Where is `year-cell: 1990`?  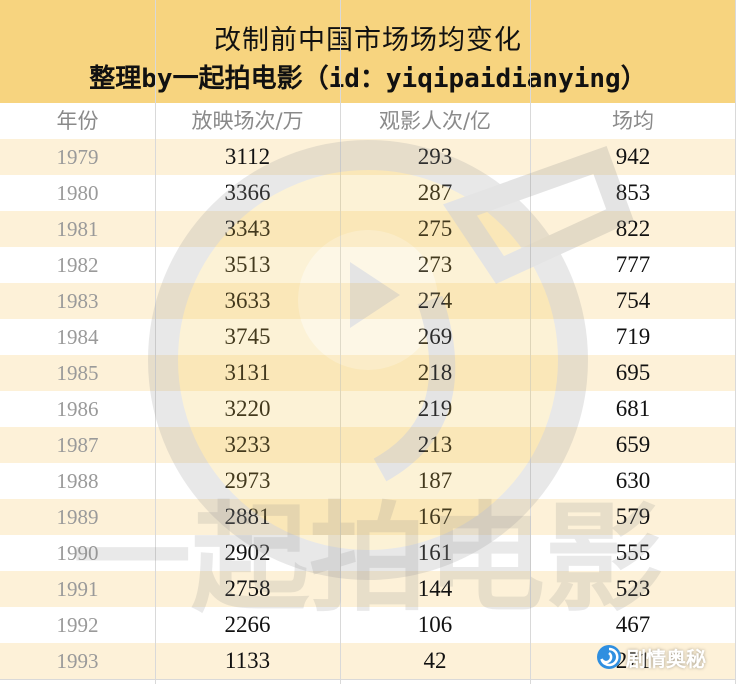
year-cell: 1990 is located at coordinates (77, 553).